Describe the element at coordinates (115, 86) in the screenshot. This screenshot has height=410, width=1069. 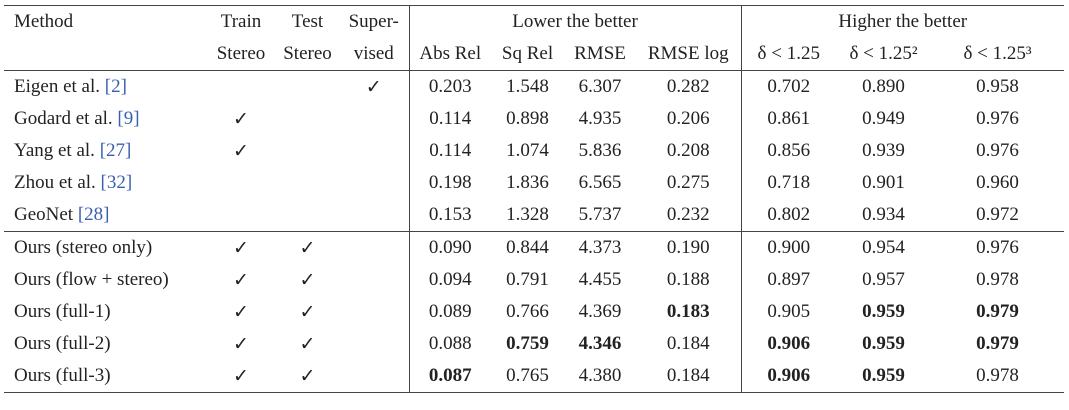
I see `citation: [2]` at that location.